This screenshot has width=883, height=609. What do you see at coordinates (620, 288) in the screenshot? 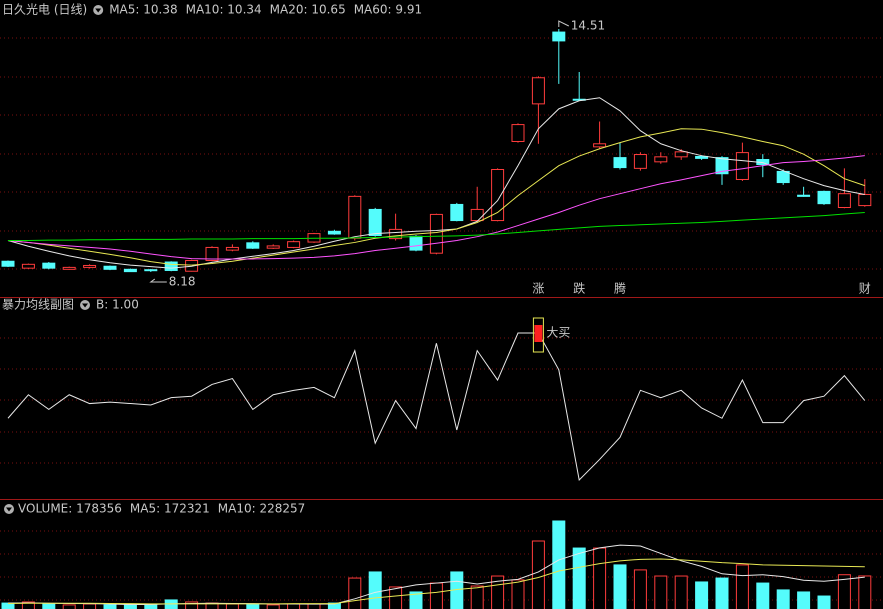
I see `signal-marker: 腾` at bounding box center [620, 288].